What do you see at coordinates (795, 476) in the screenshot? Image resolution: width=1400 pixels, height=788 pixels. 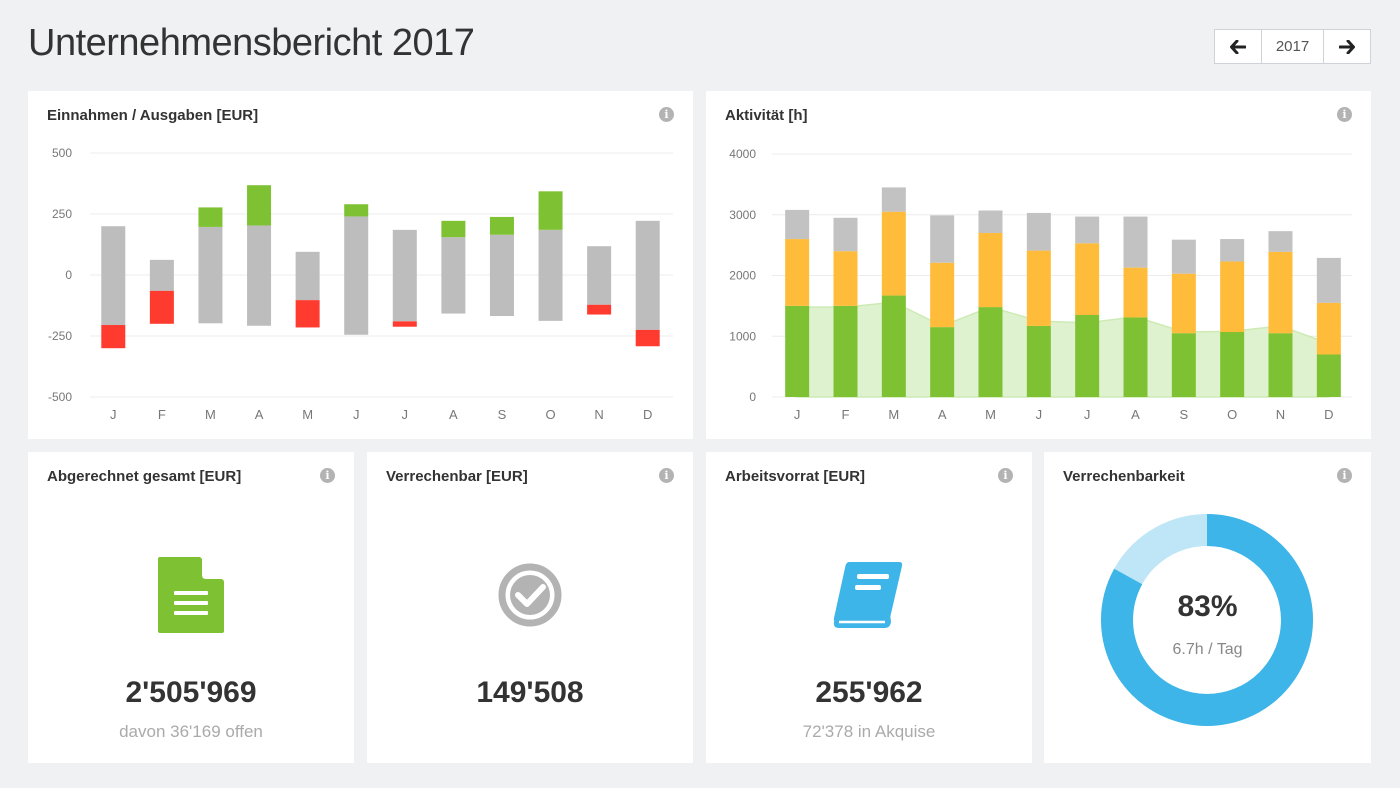 I see `card-title: Arbeitsvorrat [EUR]` at bounding box center [795, 476].